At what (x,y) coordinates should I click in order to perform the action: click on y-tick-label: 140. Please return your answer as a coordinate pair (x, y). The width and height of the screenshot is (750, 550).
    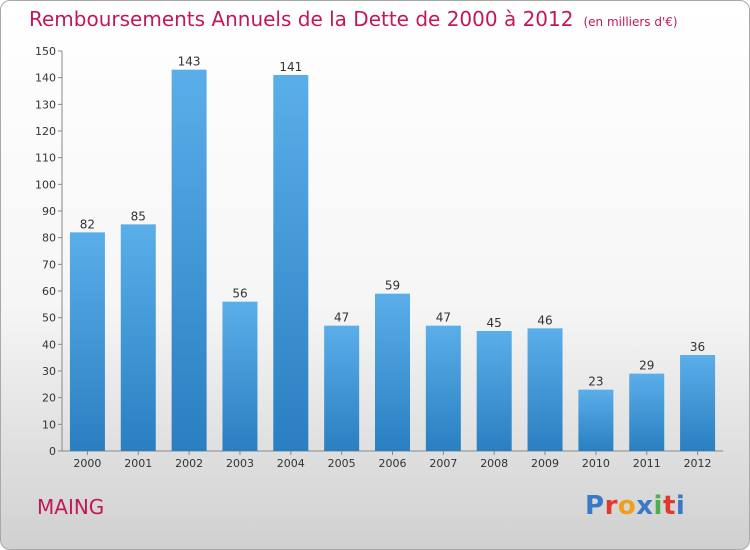
    Looking at the image, I should click on (45, 78).